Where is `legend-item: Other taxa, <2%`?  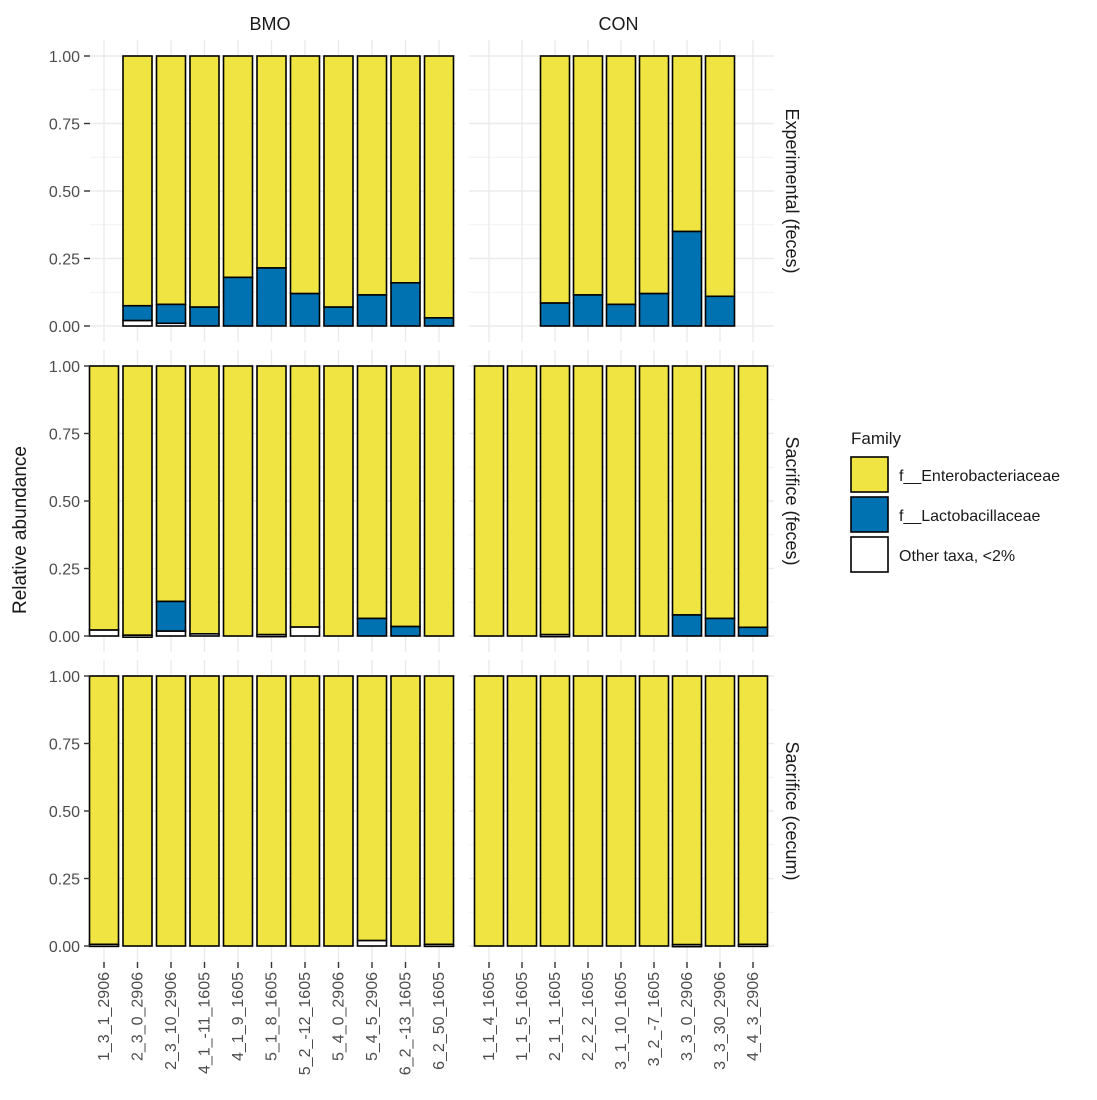
legend-item: Other taxa, <2% is located at coordinates (932, 554).